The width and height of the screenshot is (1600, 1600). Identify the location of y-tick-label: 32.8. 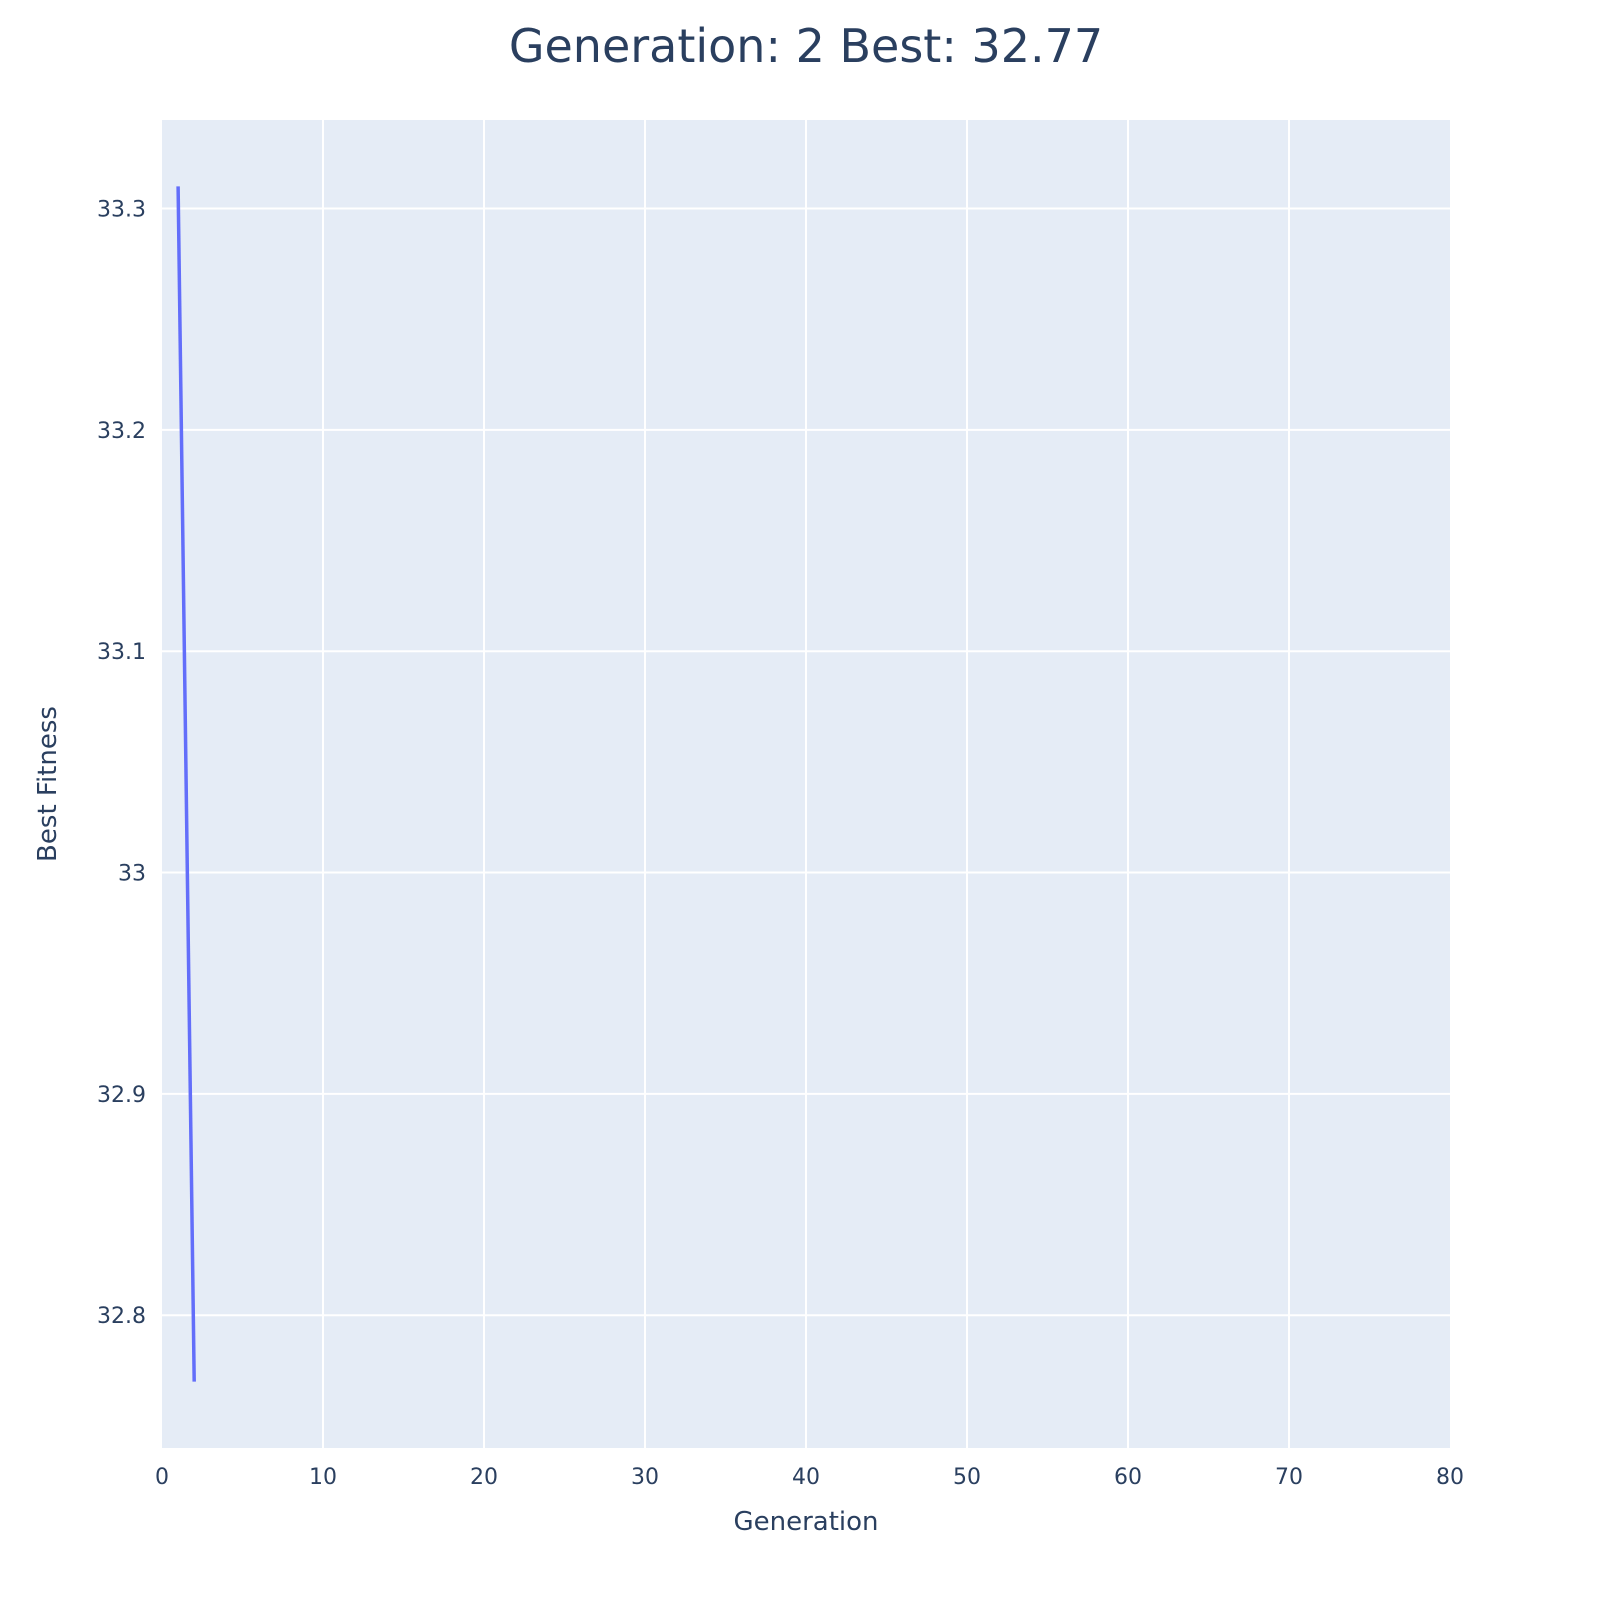
(121, 1316).